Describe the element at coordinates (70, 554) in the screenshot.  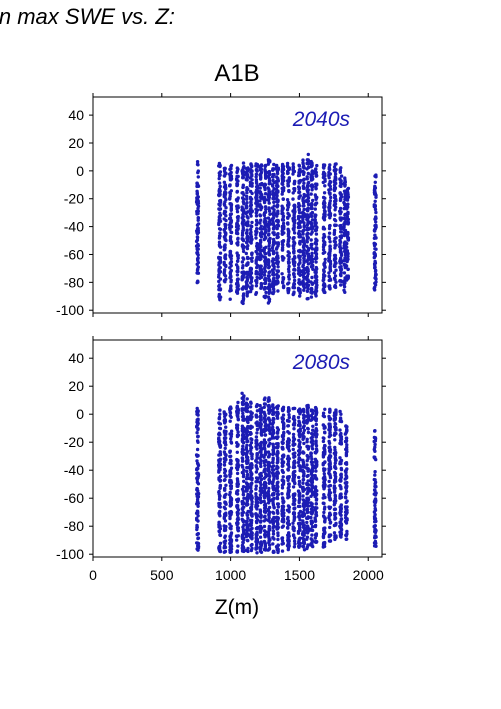
I see `y-tick-label: -100` at that location.